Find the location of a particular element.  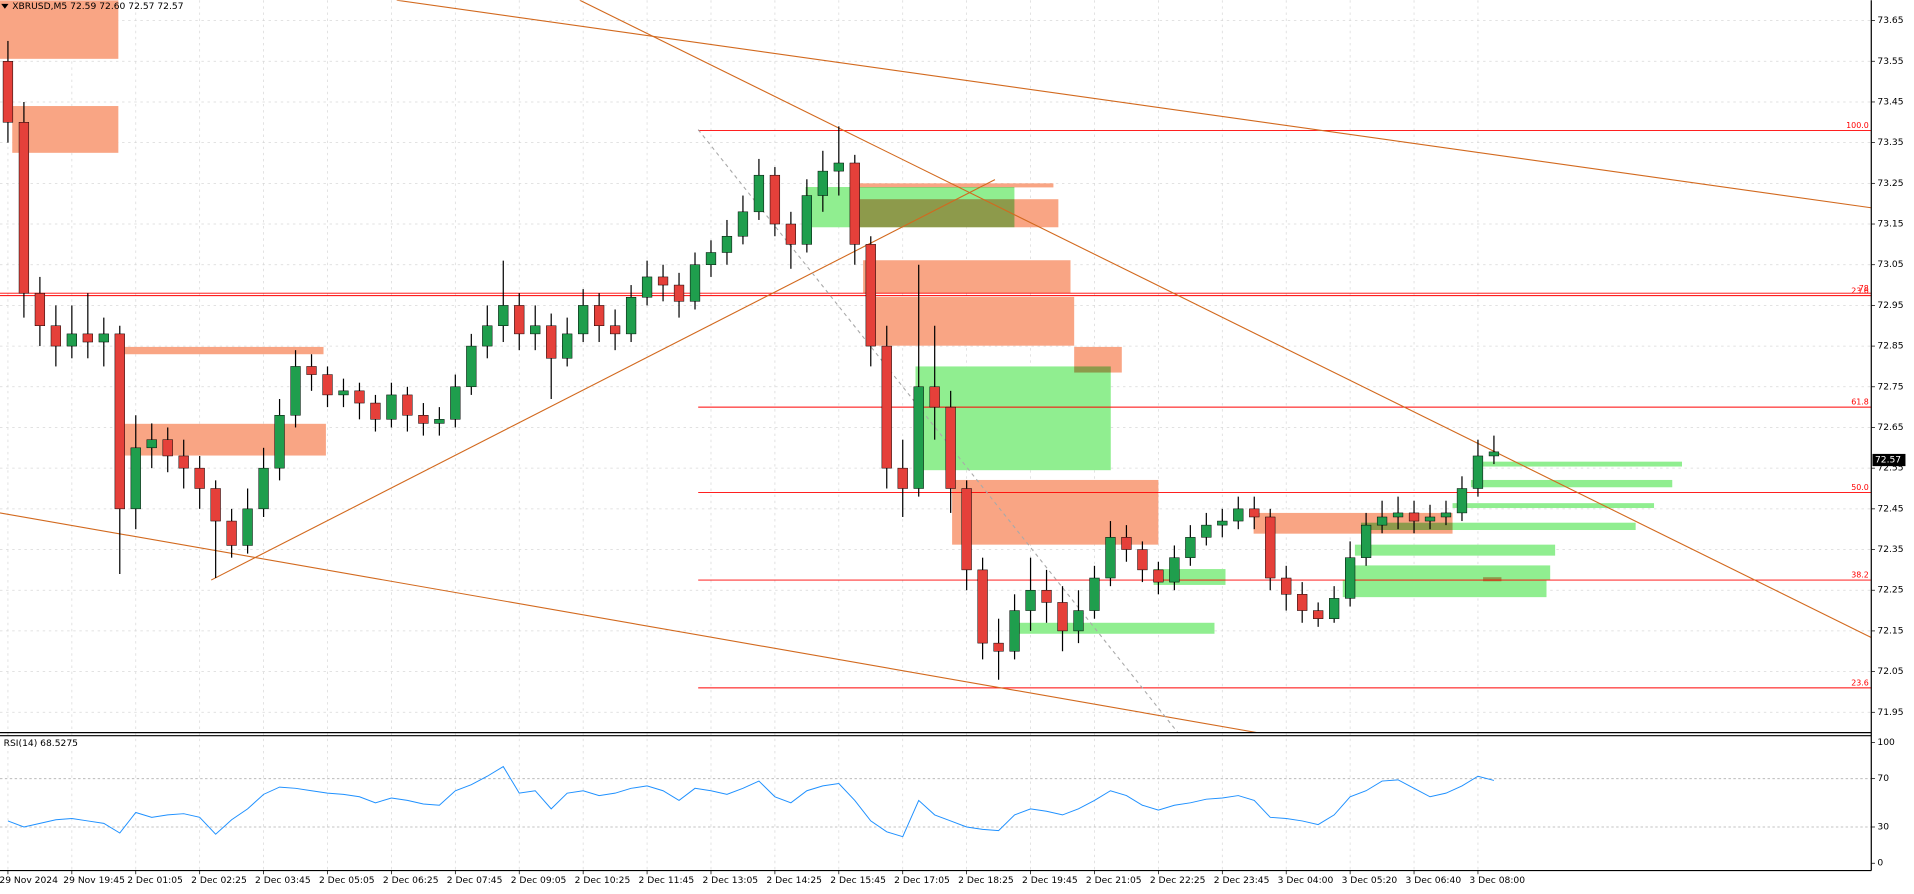

x-tick-label: 2 Dec 02:25 is located at coordinates (219, 881).